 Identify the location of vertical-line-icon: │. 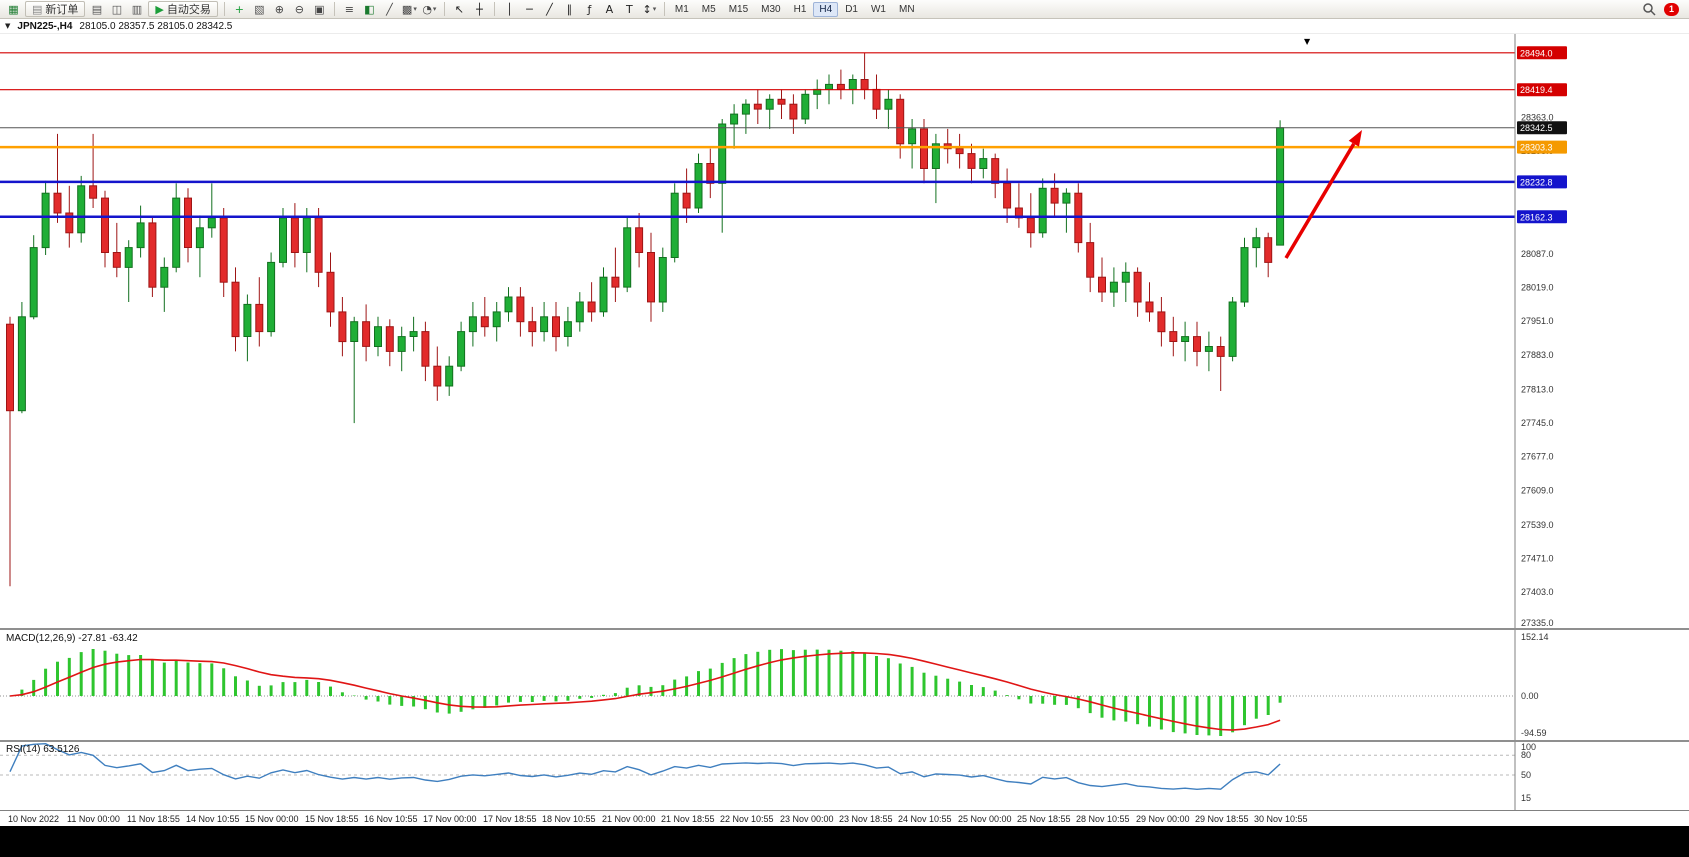
(509, 9).